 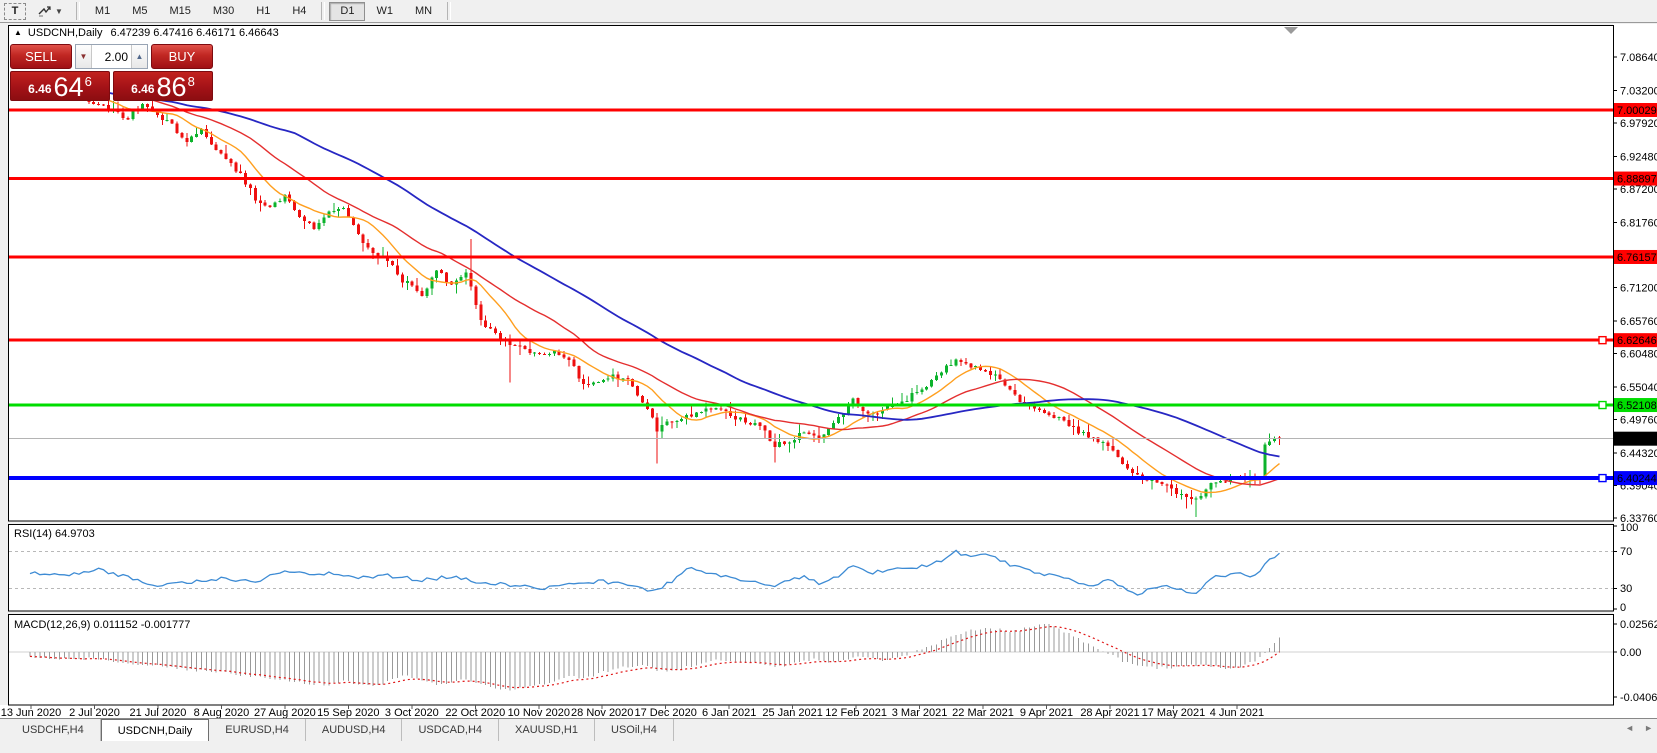 I want to click on date-tick-label: 2 Jul 2020, so click(x=94, y=712).